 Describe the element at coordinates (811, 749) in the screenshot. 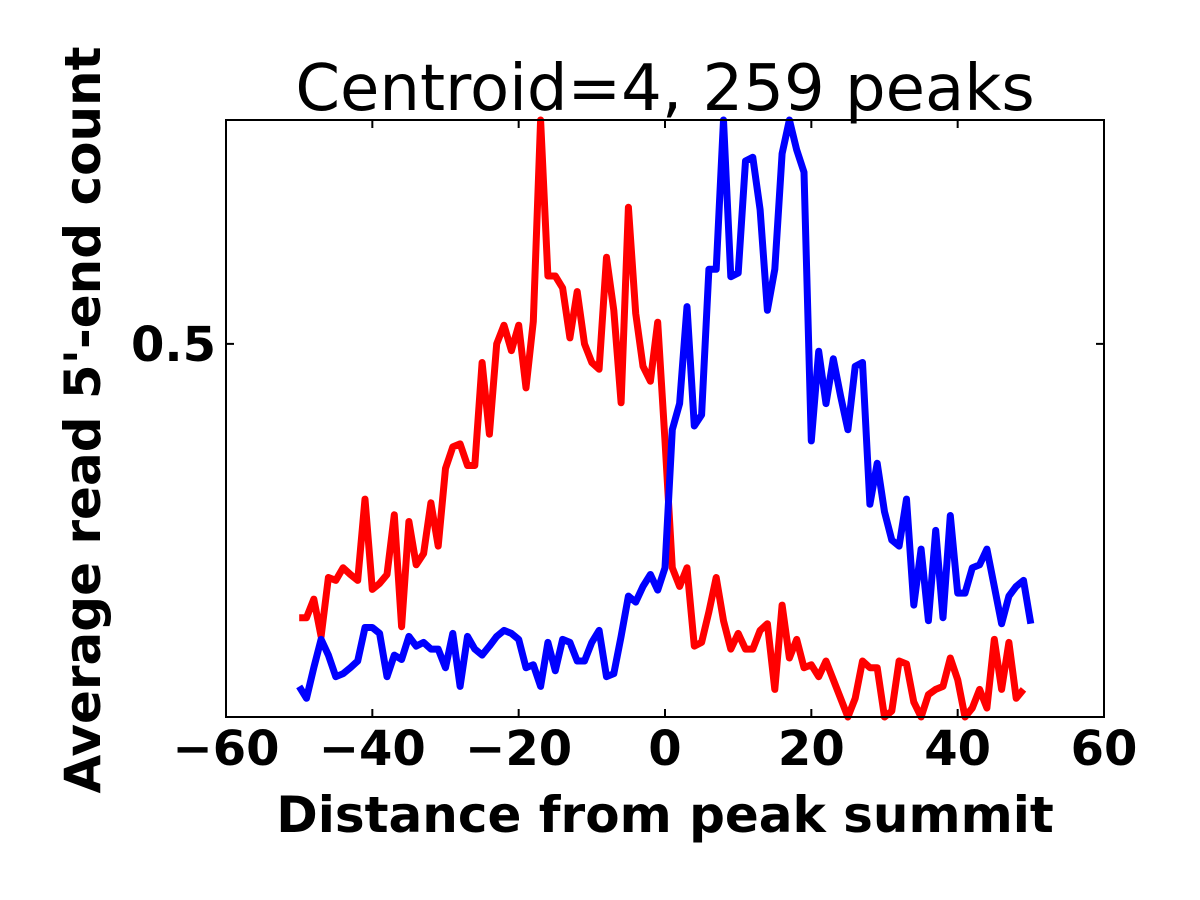

I see `x-tick-label: 20` at that location.